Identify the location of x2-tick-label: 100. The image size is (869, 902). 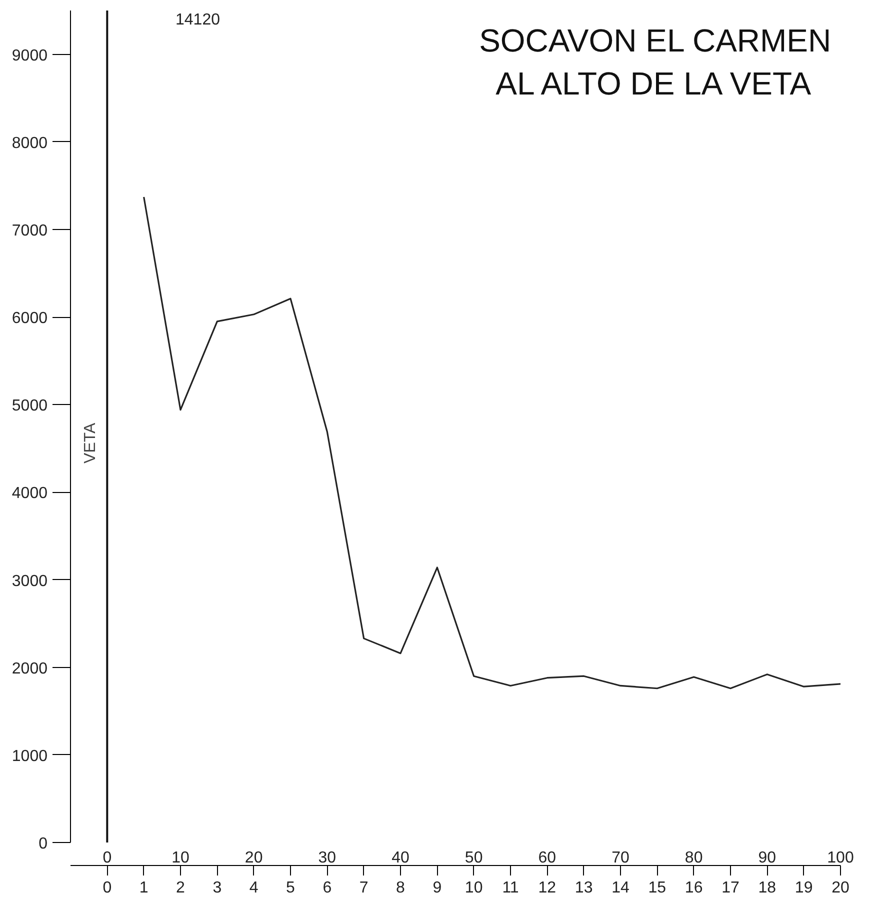
(840, 858).